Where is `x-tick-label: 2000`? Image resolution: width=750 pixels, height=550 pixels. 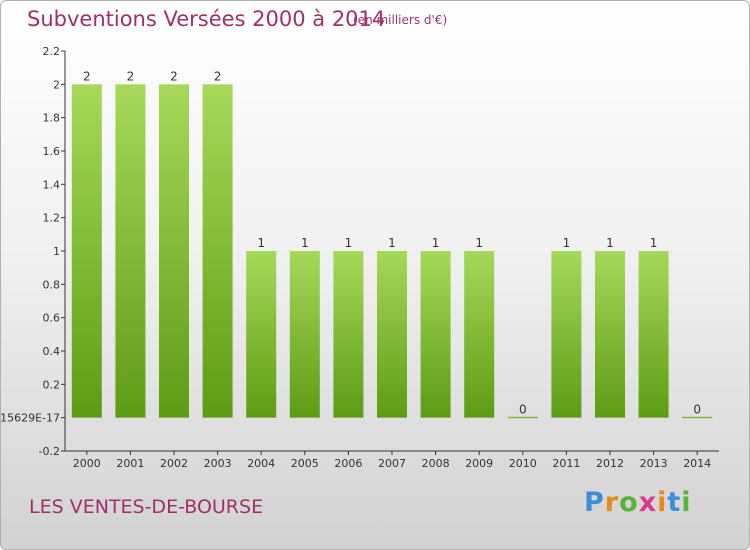 x-tick-label: 2000 is located at coordinates (87, 463).